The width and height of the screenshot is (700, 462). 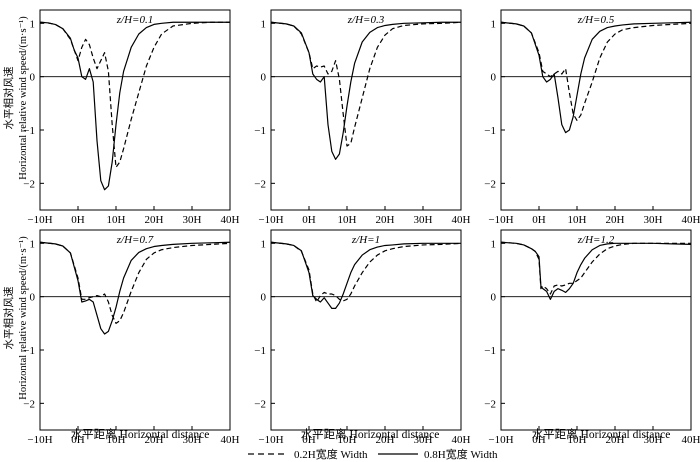 I want to click on x-axis-label-1: 水平距离 Horizontal distance, so click(x=140, y=434).